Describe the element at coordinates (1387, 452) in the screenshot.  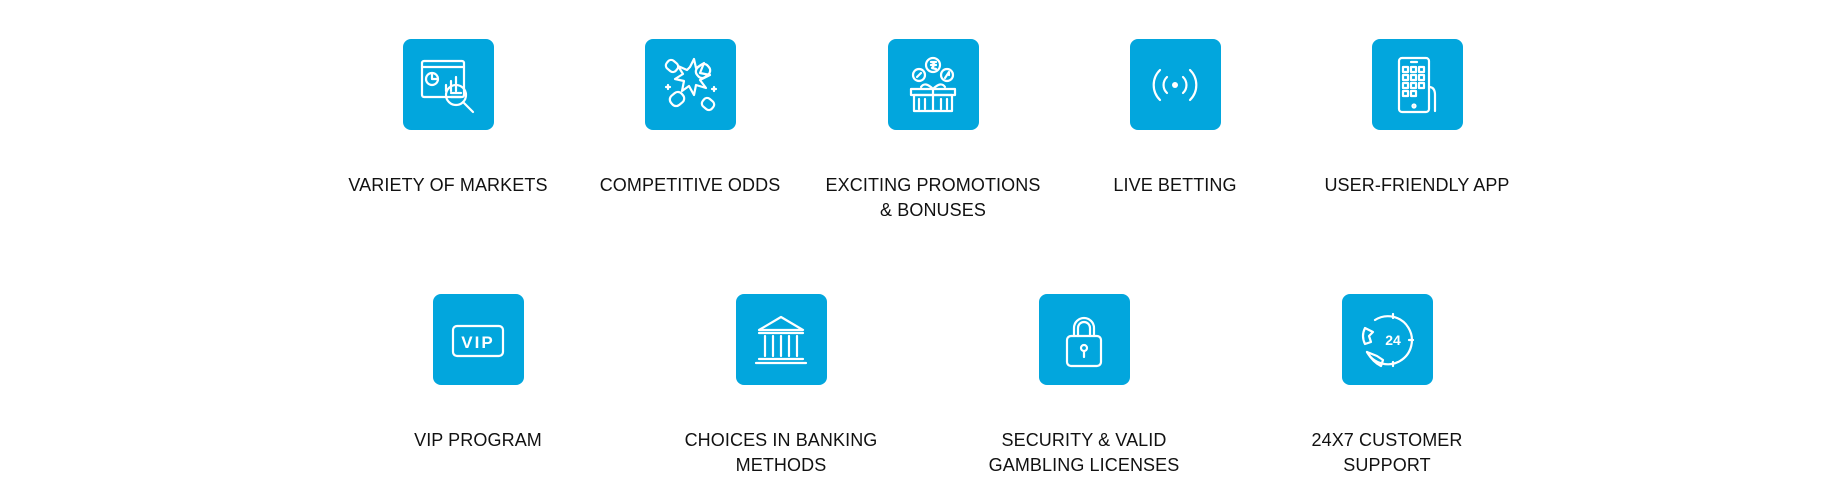
I see `feature-label: 24X7 CUSTOMER SUPPORT` at that location.